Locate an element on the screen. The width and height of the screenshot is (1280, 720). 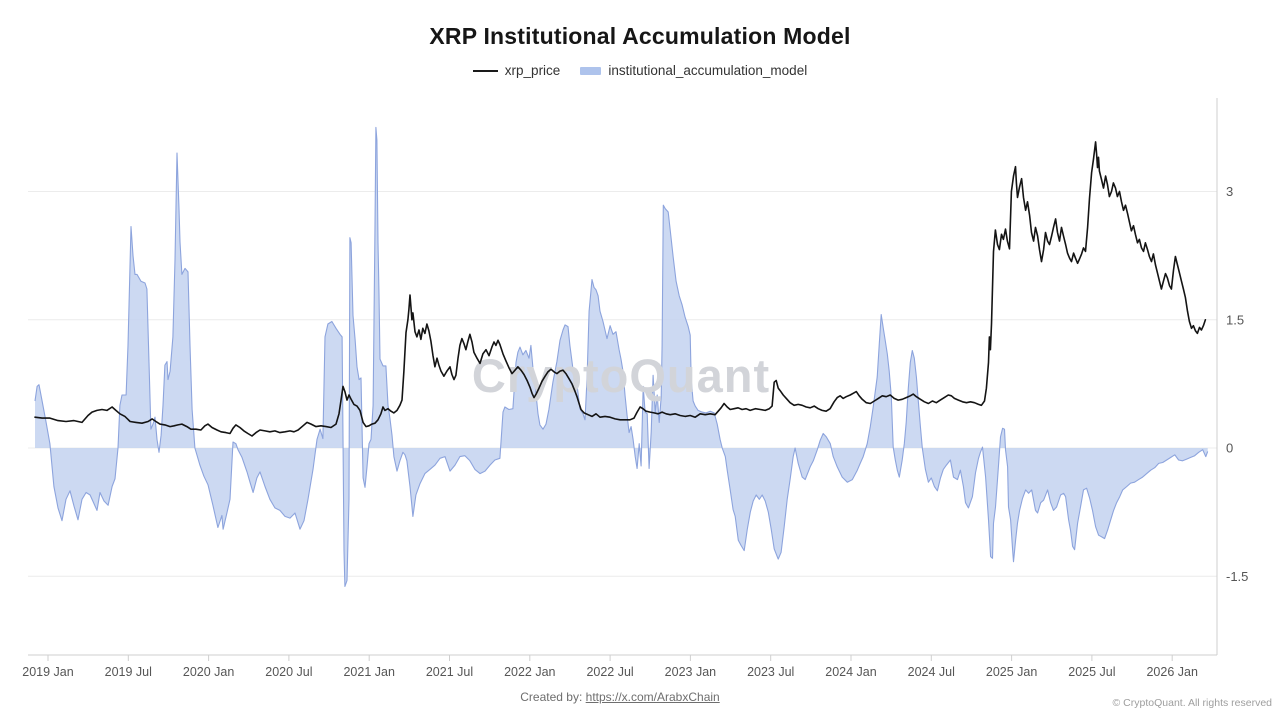
legend-item-institutional-accumulation-model: institutional_accumulation_model is located at coordinates (693, 70).